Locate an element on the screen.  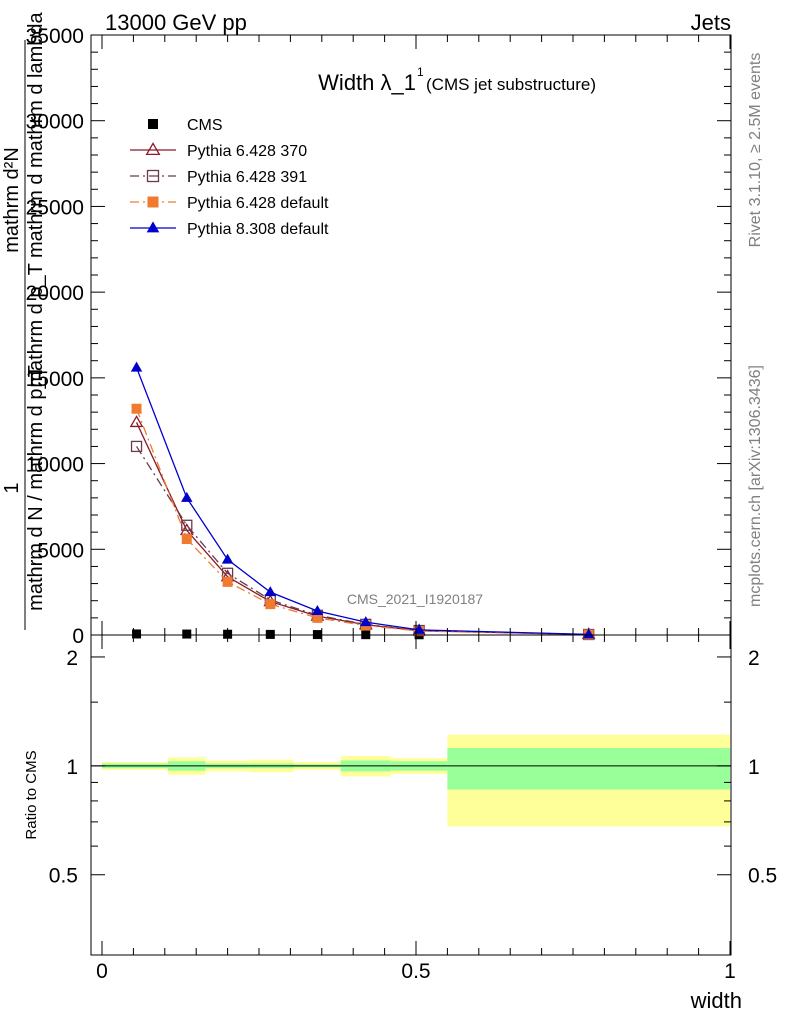
y-label-fraction-numerator: 1 is located at coordinates (12, 487).